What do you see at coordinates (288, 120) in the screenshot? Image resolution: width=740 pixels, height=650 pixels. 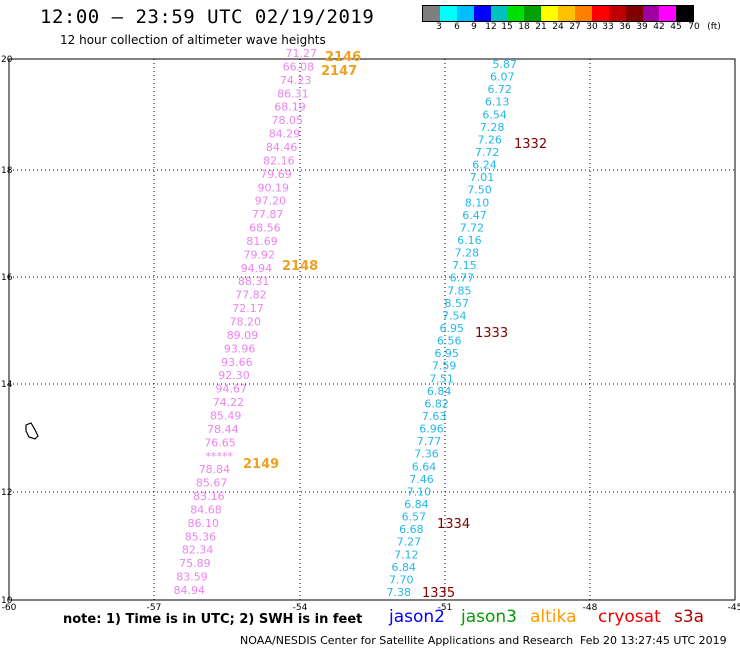 I see `wave-height-label: 78.05` at bounding box center [288, 120].